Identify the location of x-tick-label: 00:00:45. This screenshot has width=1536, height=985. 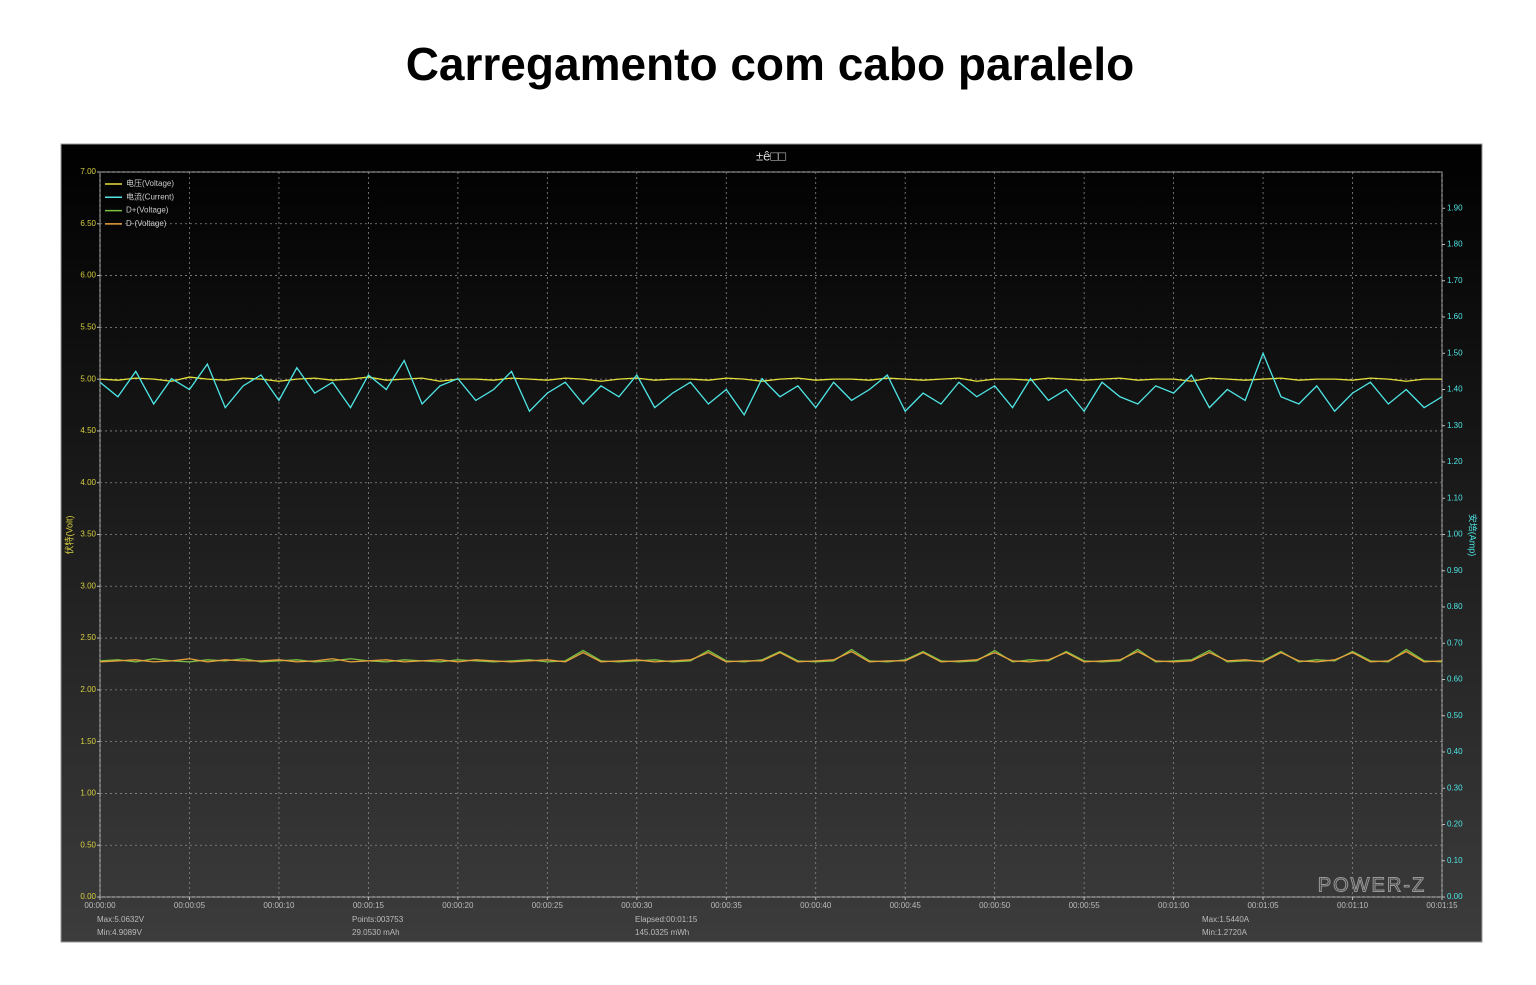
(906, 905).